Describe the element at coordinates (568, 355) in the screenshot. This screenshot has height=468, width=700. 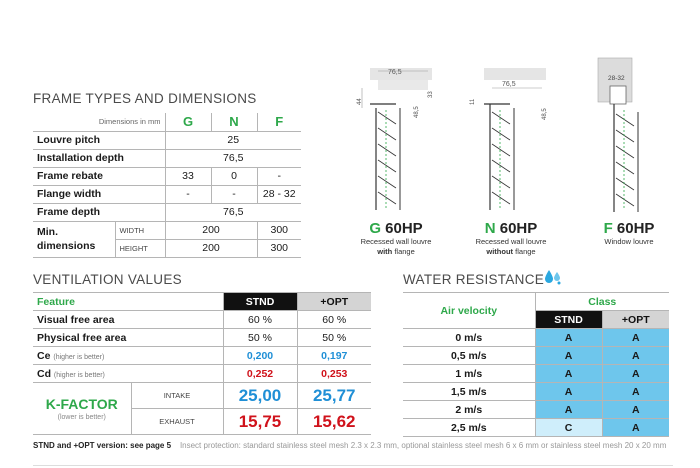
I see `class-stnd-1: A` at that location.